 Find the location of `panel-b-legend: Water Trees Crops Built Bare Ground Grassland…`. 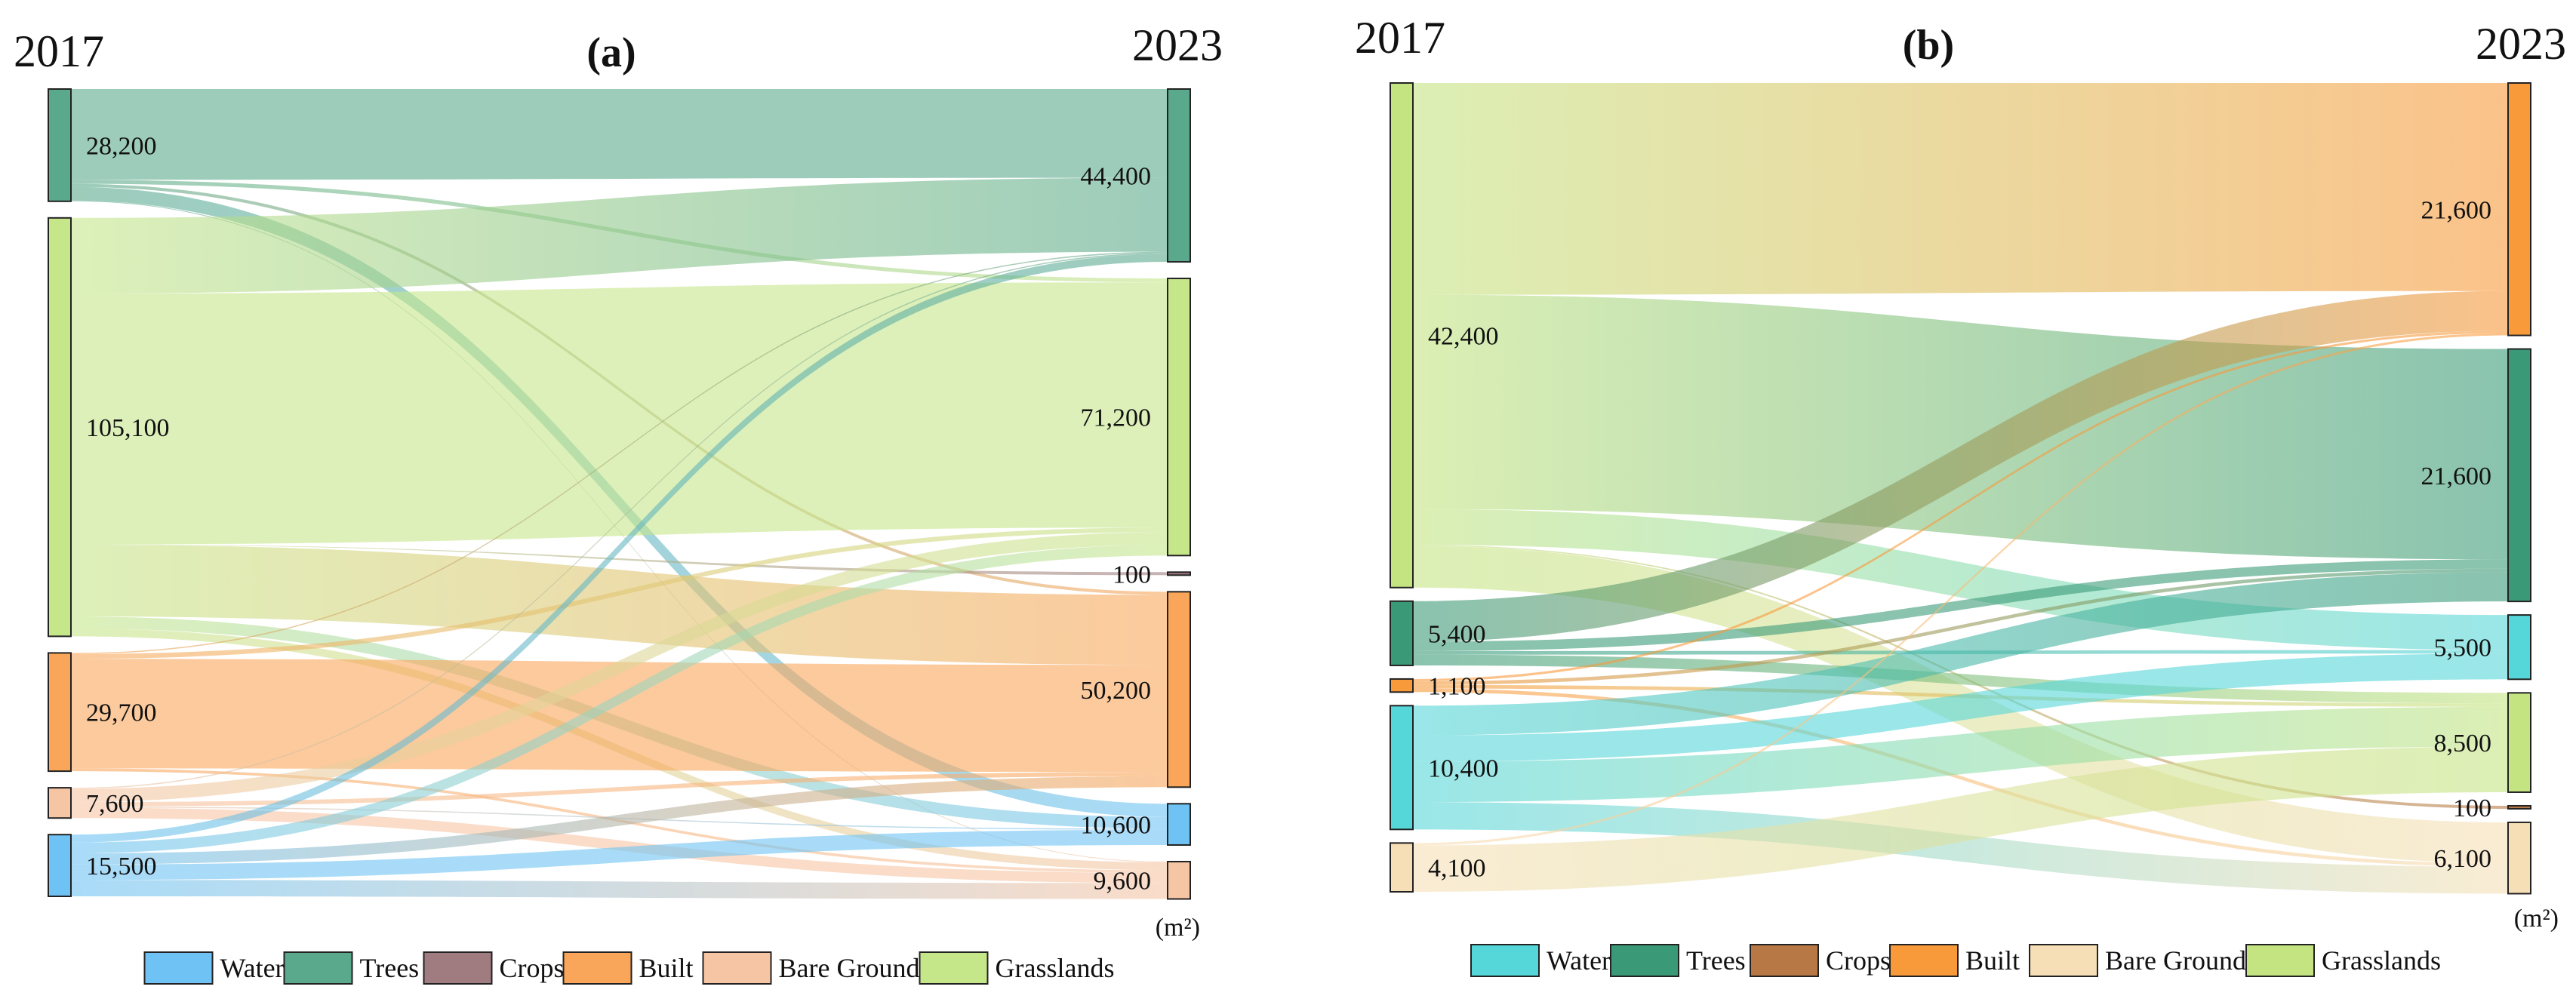

panel-b-legend: Water Trees Crops Built Bare Ground Grassland… is located at coordinates (1955, 960).